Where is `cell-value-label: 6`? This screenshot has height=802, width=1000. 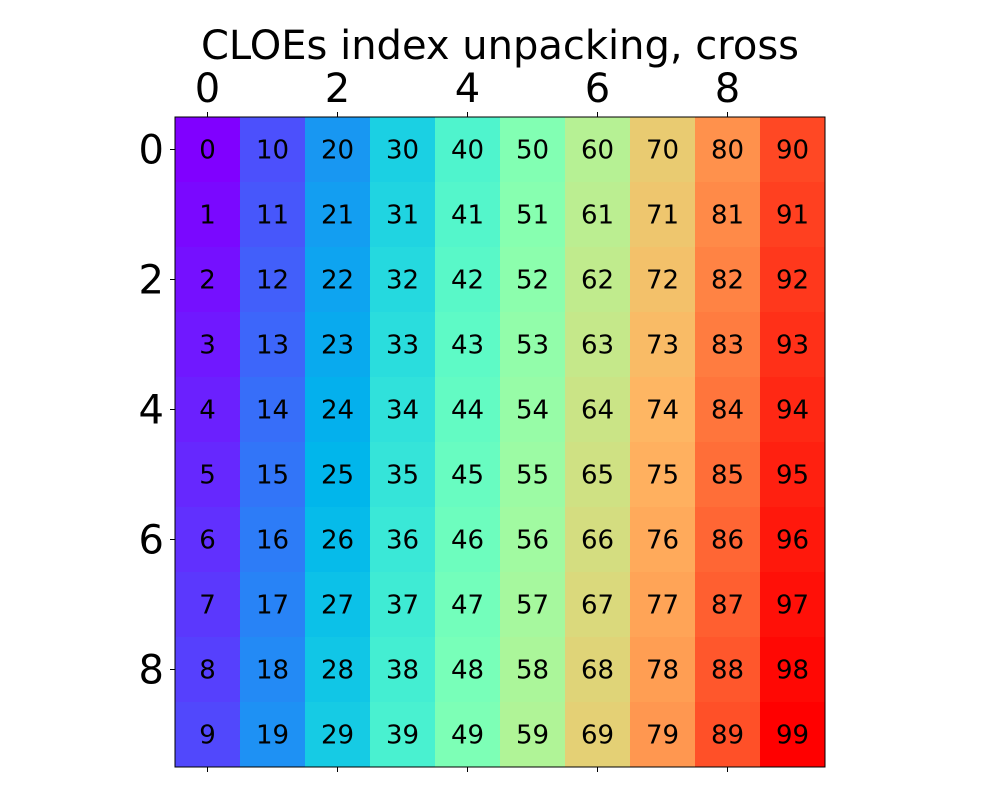
cell-value-label: 6 is located at coordinates (207, 541).